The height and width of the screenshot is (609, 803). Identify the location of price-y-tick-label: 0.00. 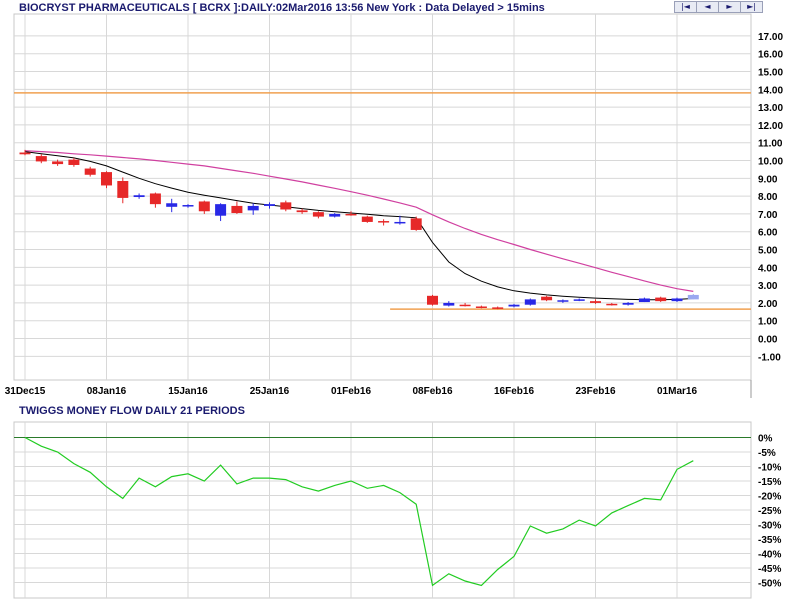
(768, 340).